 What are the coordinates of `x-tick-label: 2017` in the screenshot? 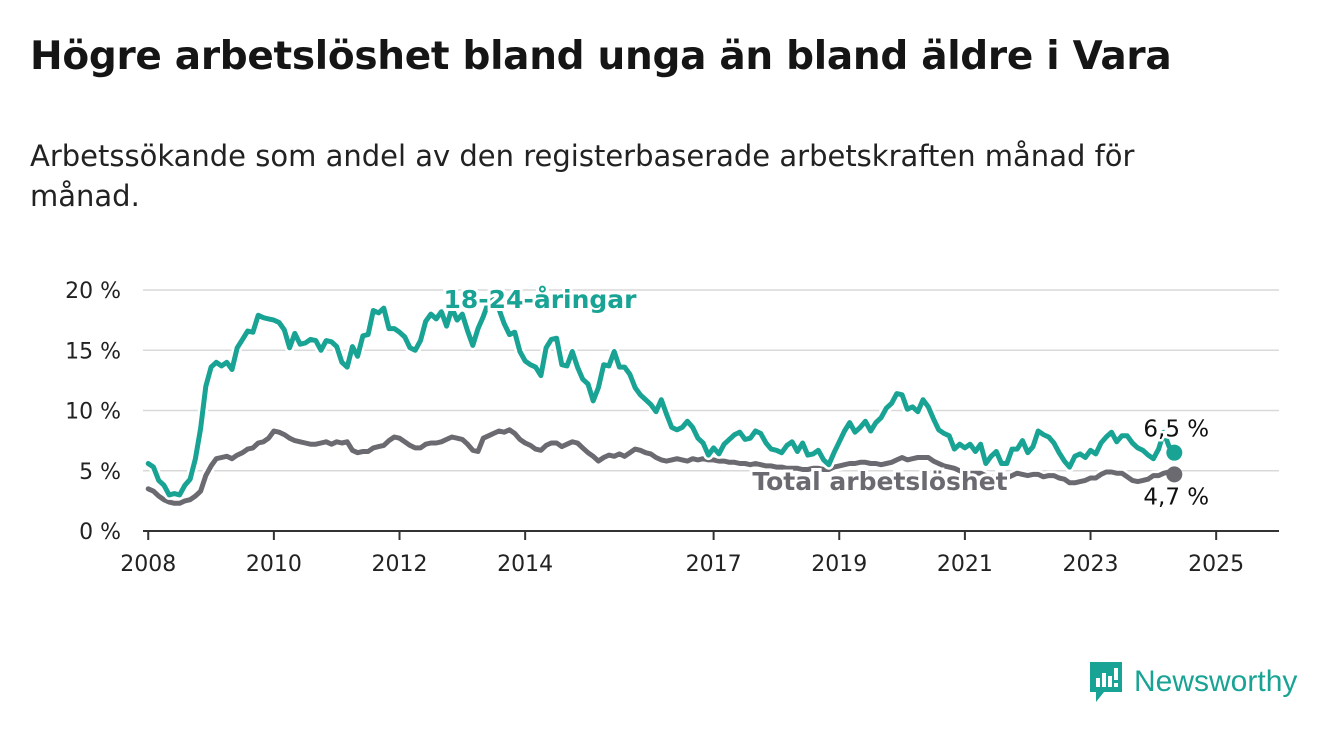 It's located at (714, 564).